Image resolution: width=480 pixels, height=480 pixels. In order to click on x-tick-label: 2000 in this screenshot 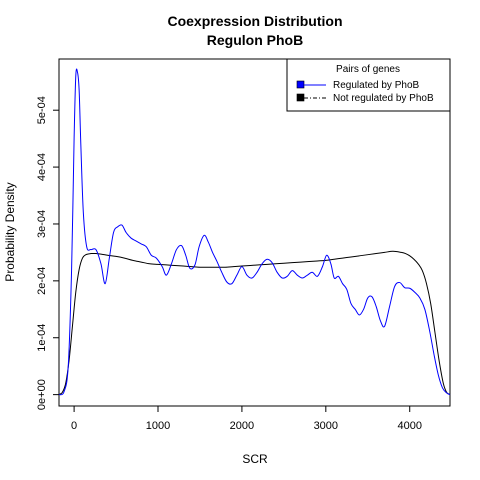, I will do `click(242, 426)`.